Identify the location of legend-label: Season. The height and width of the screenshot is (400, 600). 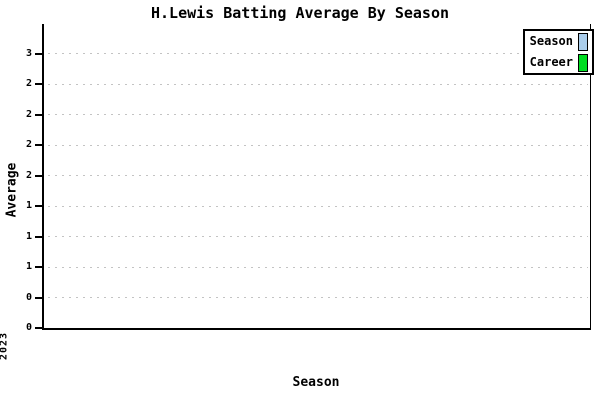
(551, 41).